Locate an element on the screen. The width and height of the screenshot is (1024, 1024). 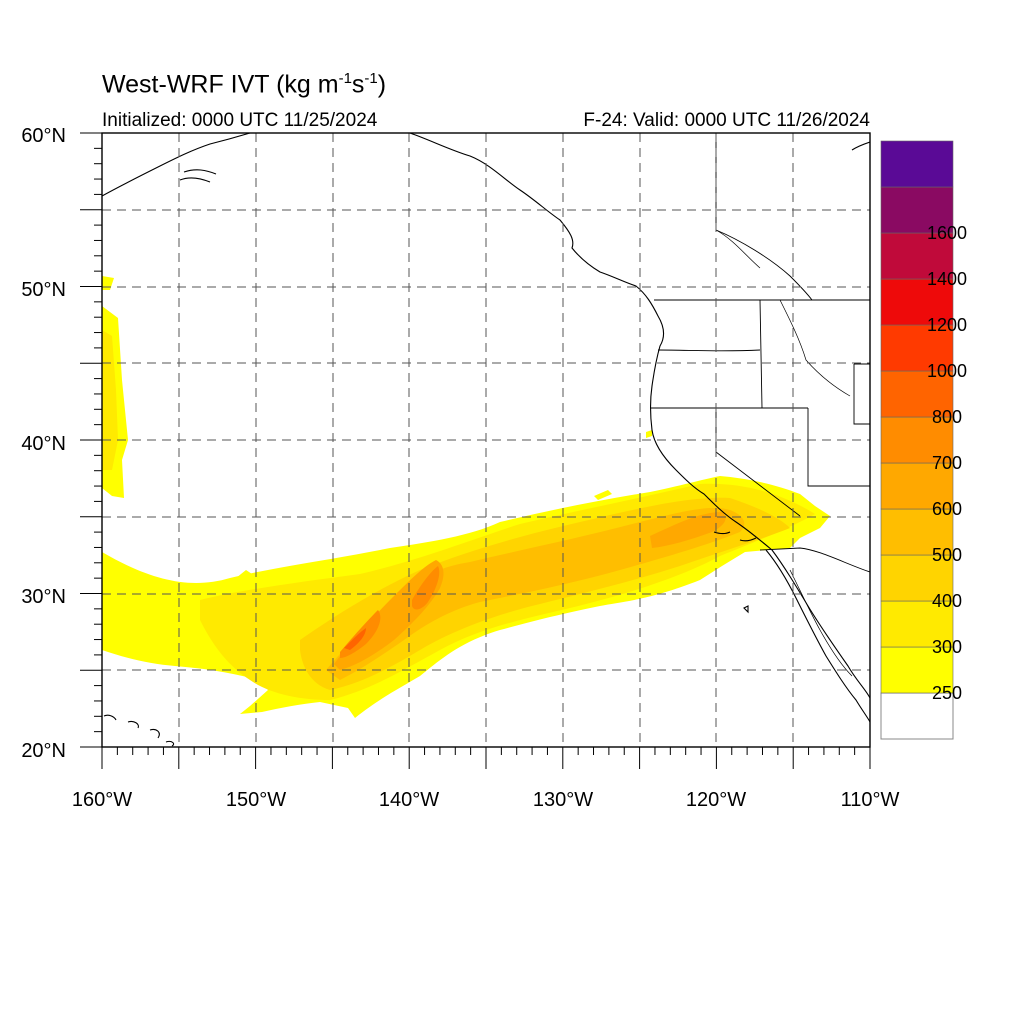
lon-label-150w: 150°W is located at coordinates (256, 800).